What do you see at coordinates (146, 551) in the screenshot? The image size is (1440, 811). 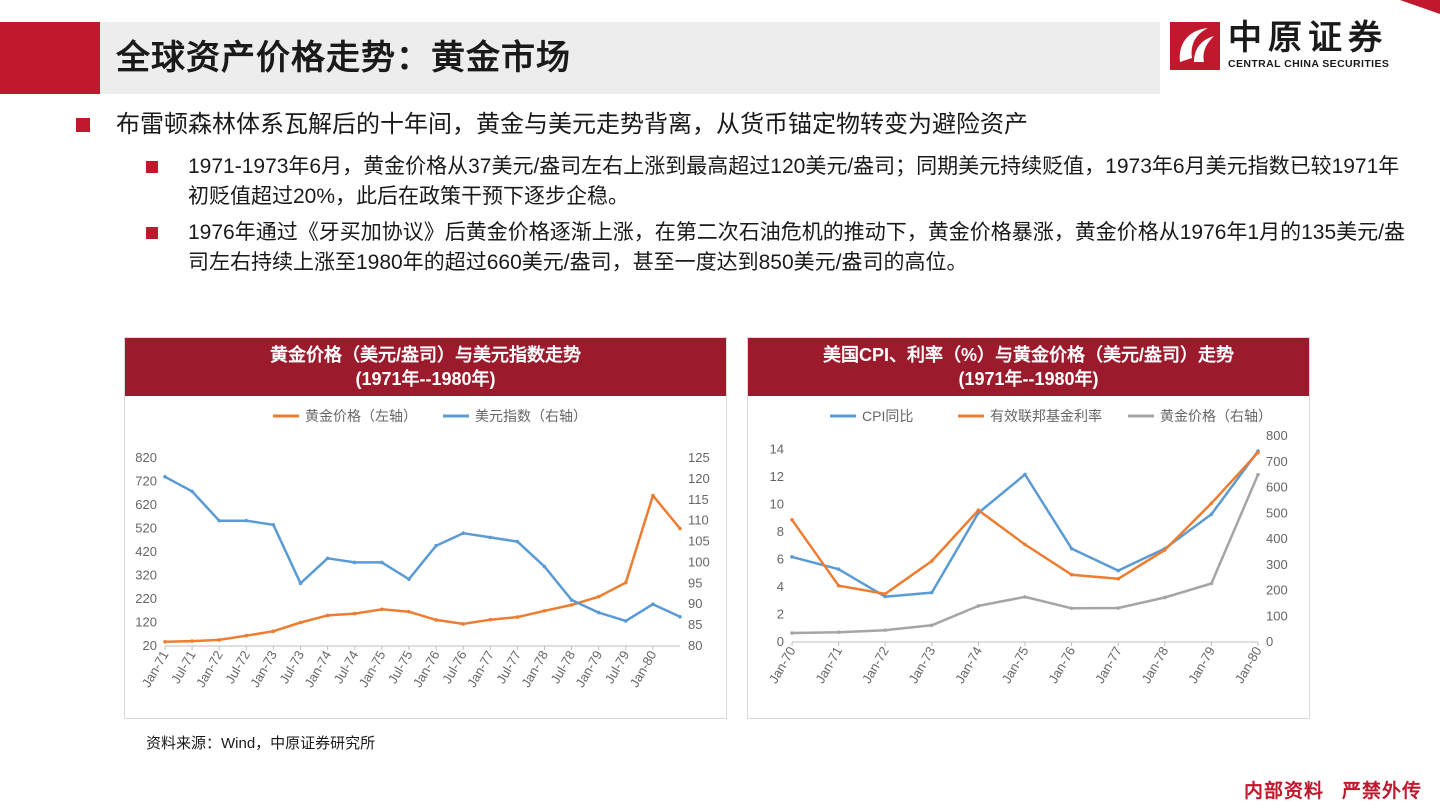 I see `y-left-tick-4: 420` at bounding box center [146, 551].